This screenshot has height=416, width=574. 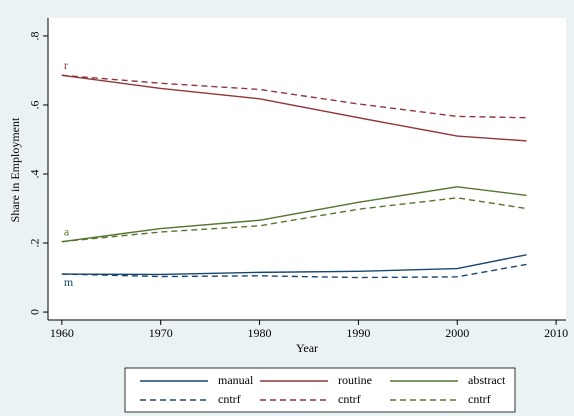 I want to click on annotation: m, so click(x=69, y=282).